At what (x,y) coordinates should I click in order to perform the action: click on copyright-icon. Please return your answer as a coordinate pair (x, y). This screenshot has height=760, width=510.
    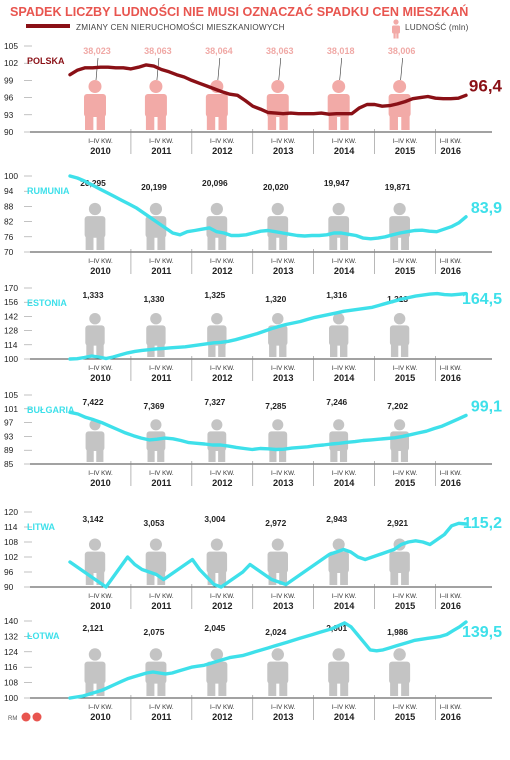
    Looking at the image, I should click on (26, 717).